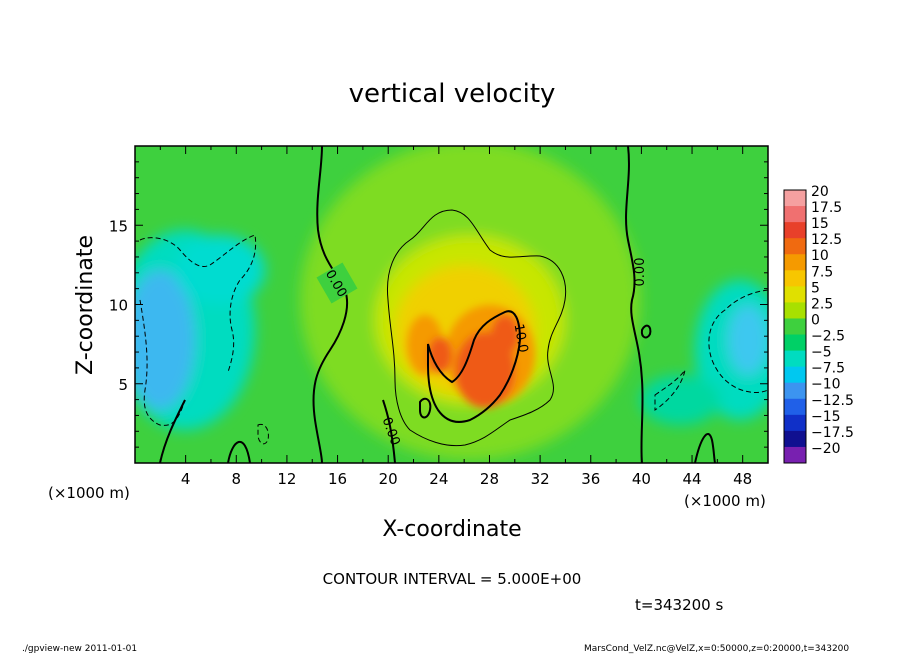  Describe the element at coordinates (438, 479) in the screenshot. I see `x-tick-label: 24` at that location.